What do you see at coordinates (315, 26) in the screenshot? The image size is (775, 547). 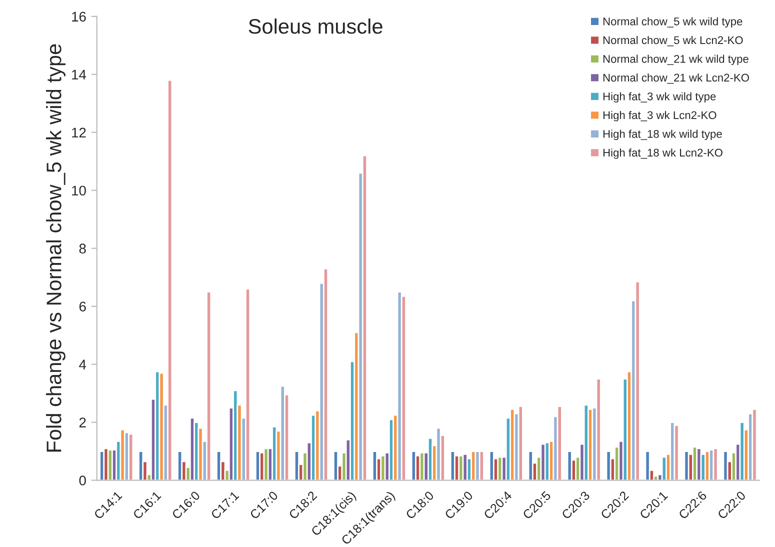 I see `chart-title: Soleus muscle` at bounding box center [315, 26].